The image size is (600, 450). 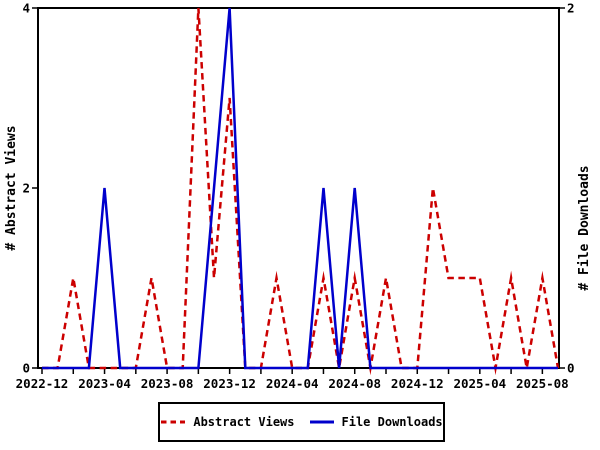 I want to click on x-axis-tick-label: 2022-12, so click(x=42, y=383).